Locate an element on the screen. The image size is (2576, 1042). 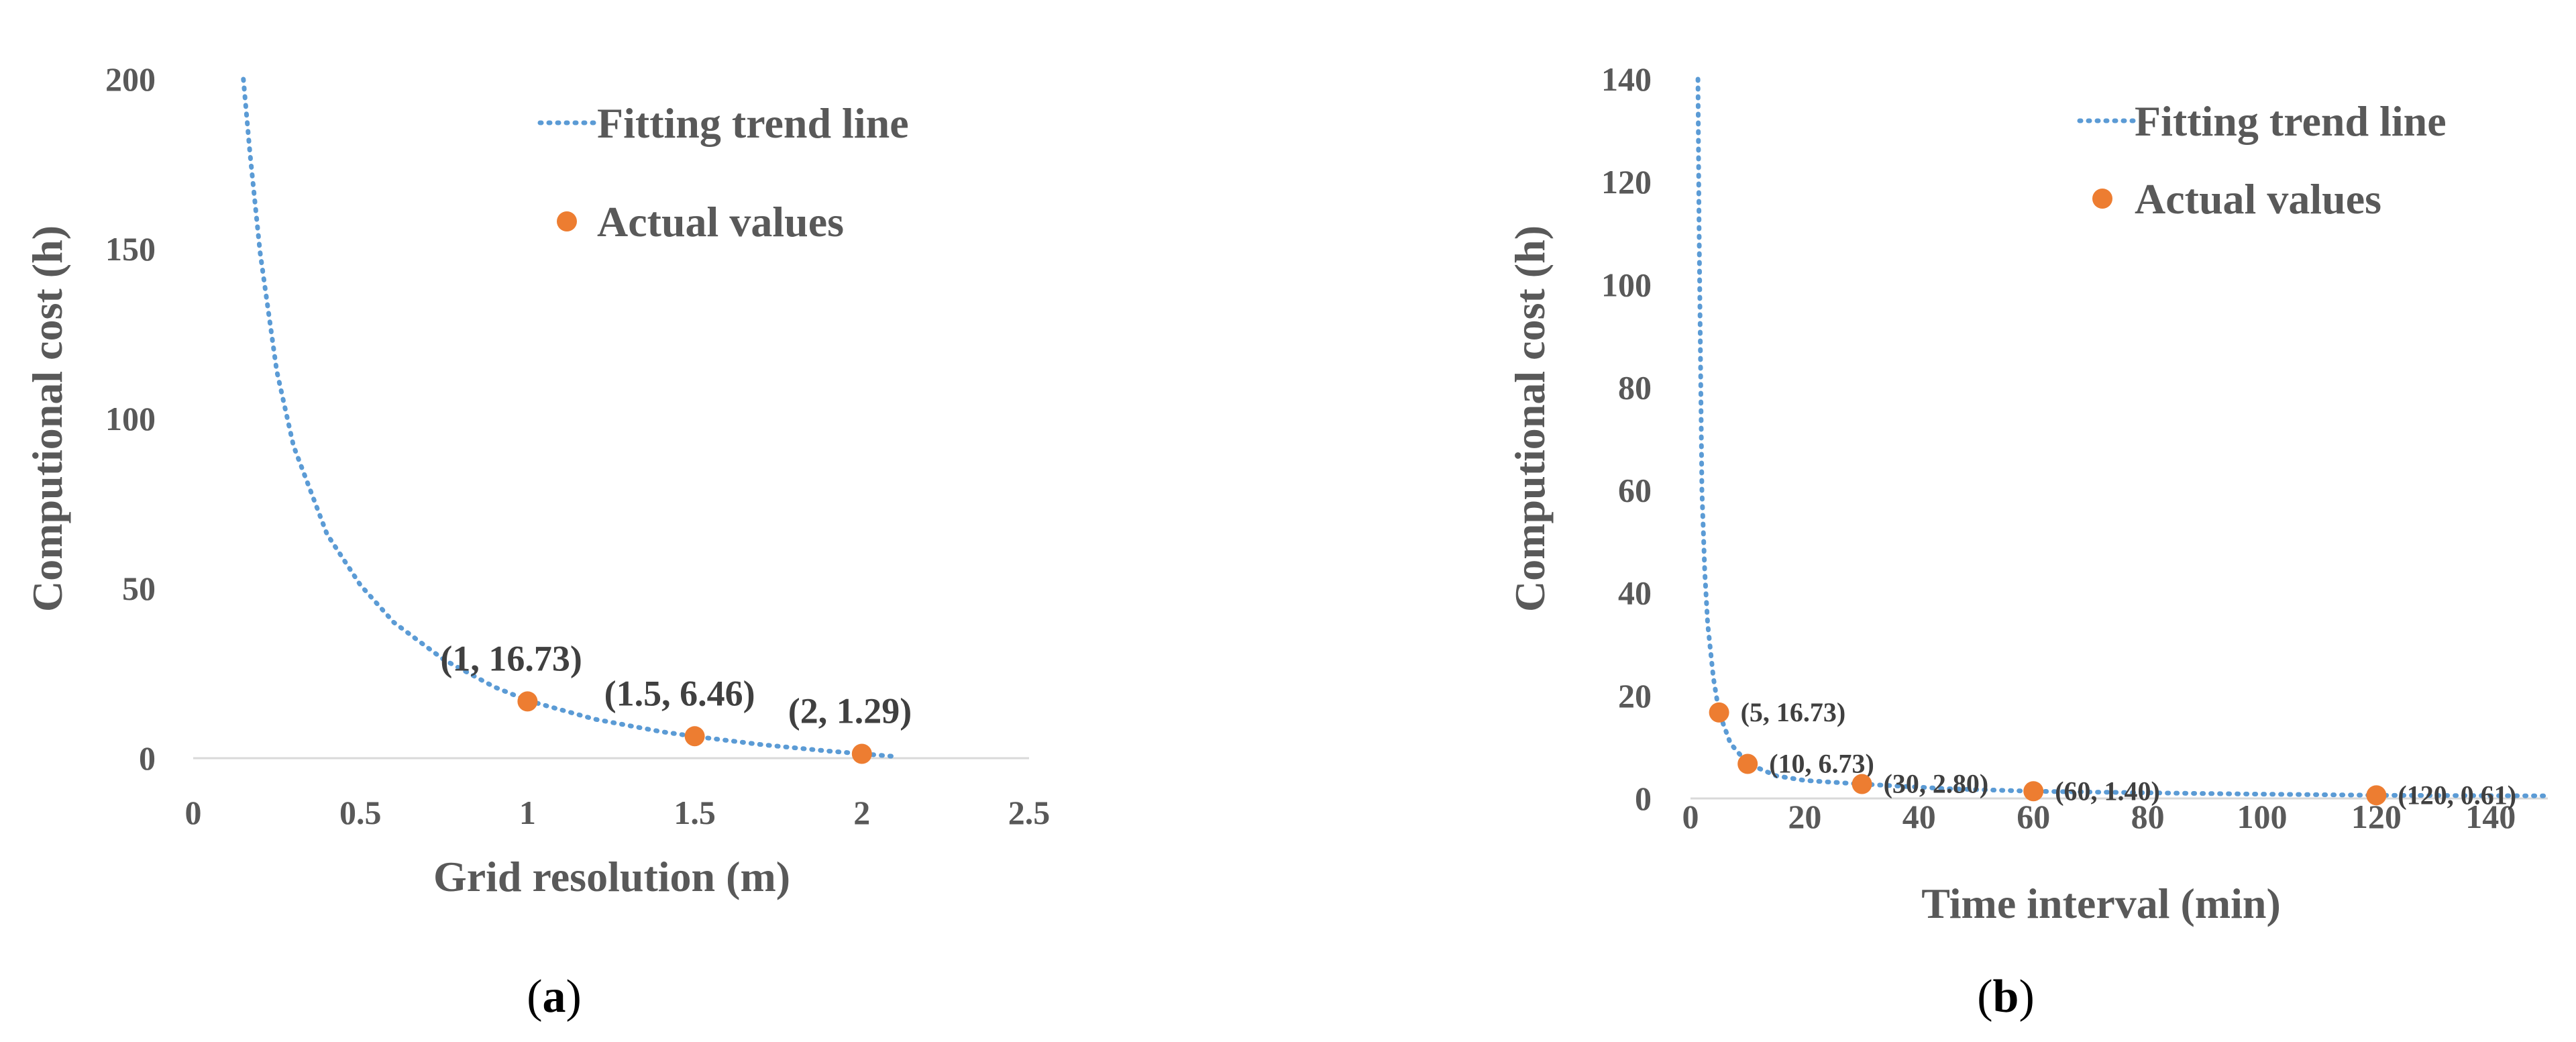
panel-label-letter: a is located at coordinates (554, 997).